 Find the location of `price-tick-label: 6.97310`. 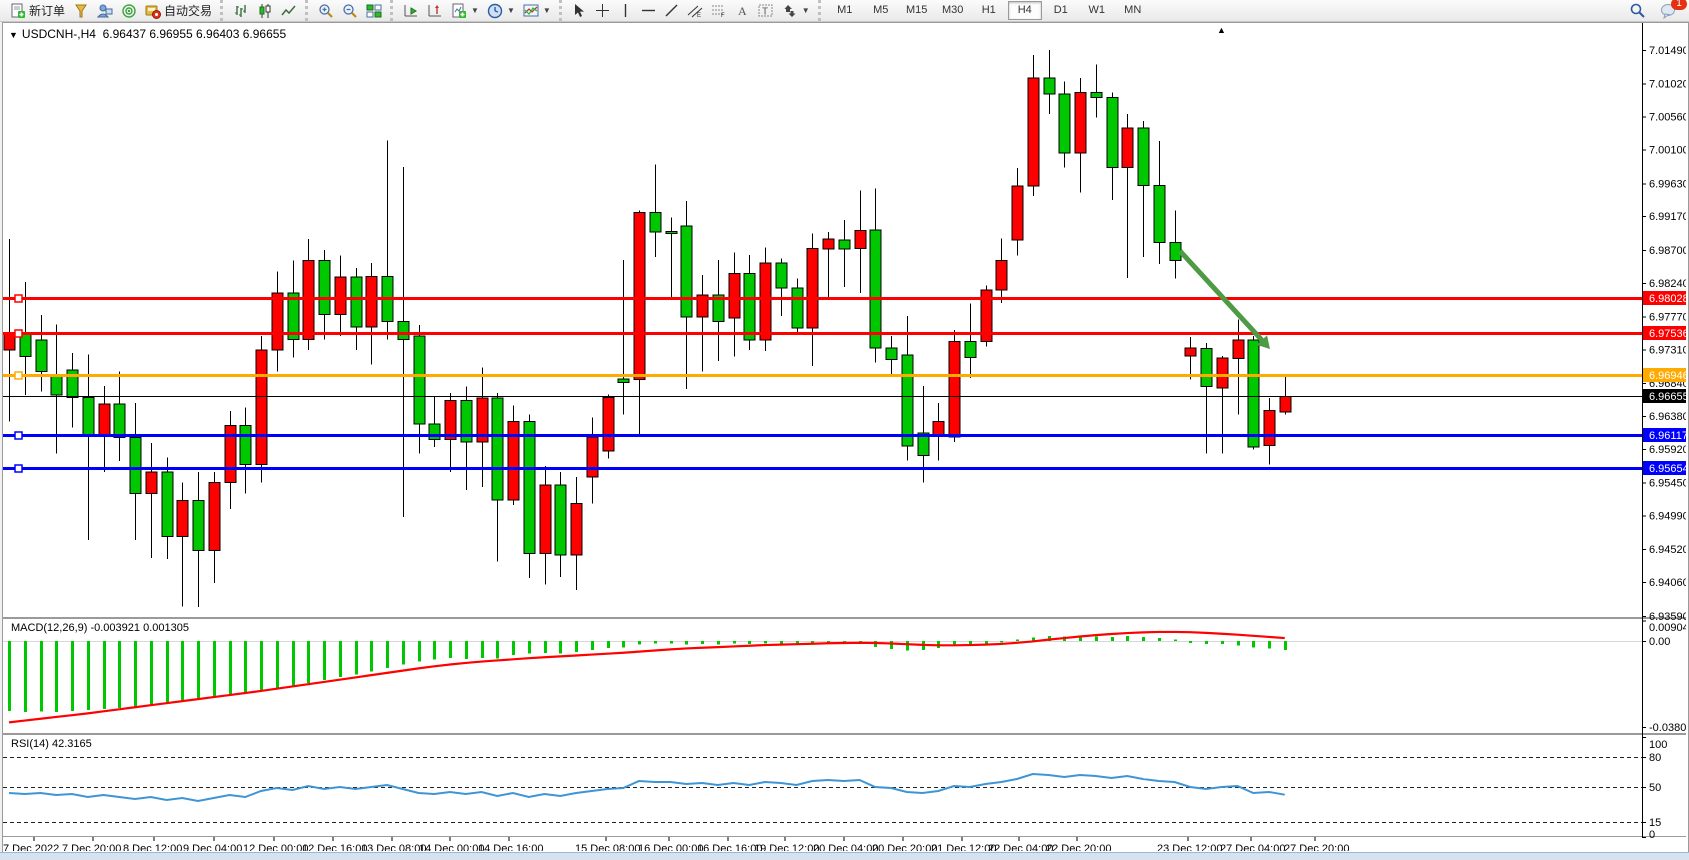

price-tick-label: 6.97310 is located at coordinates (1667, 350).